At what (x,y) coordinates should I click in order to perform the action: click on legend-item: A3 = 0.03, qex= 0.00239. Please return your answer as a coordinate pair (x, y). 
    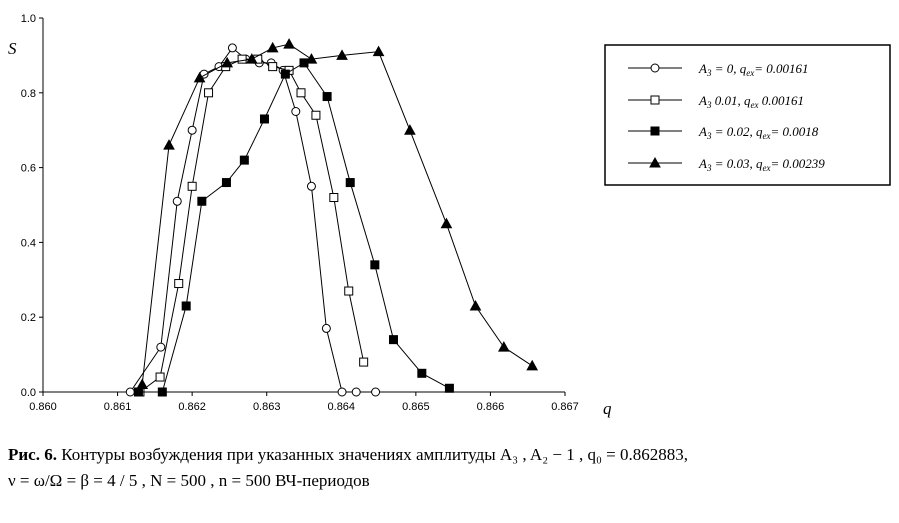
    Looking at the image, I should click on (726, 164).